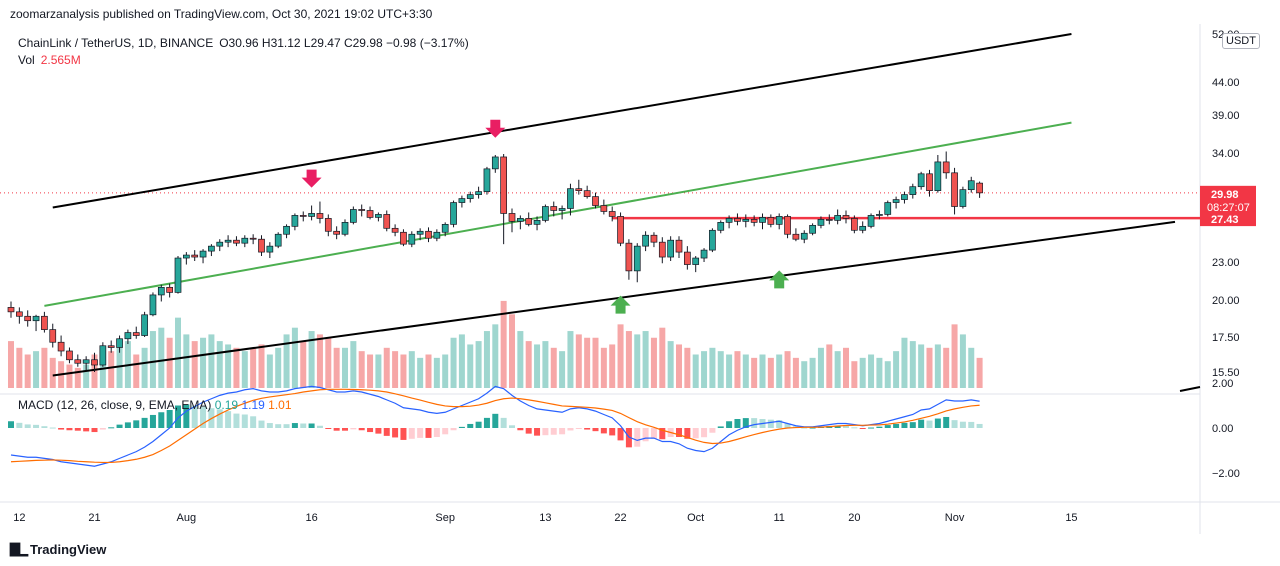 This screenshot has width=1280, height=566. I want to click on currency-badge: USDT, so click(1241, 41).